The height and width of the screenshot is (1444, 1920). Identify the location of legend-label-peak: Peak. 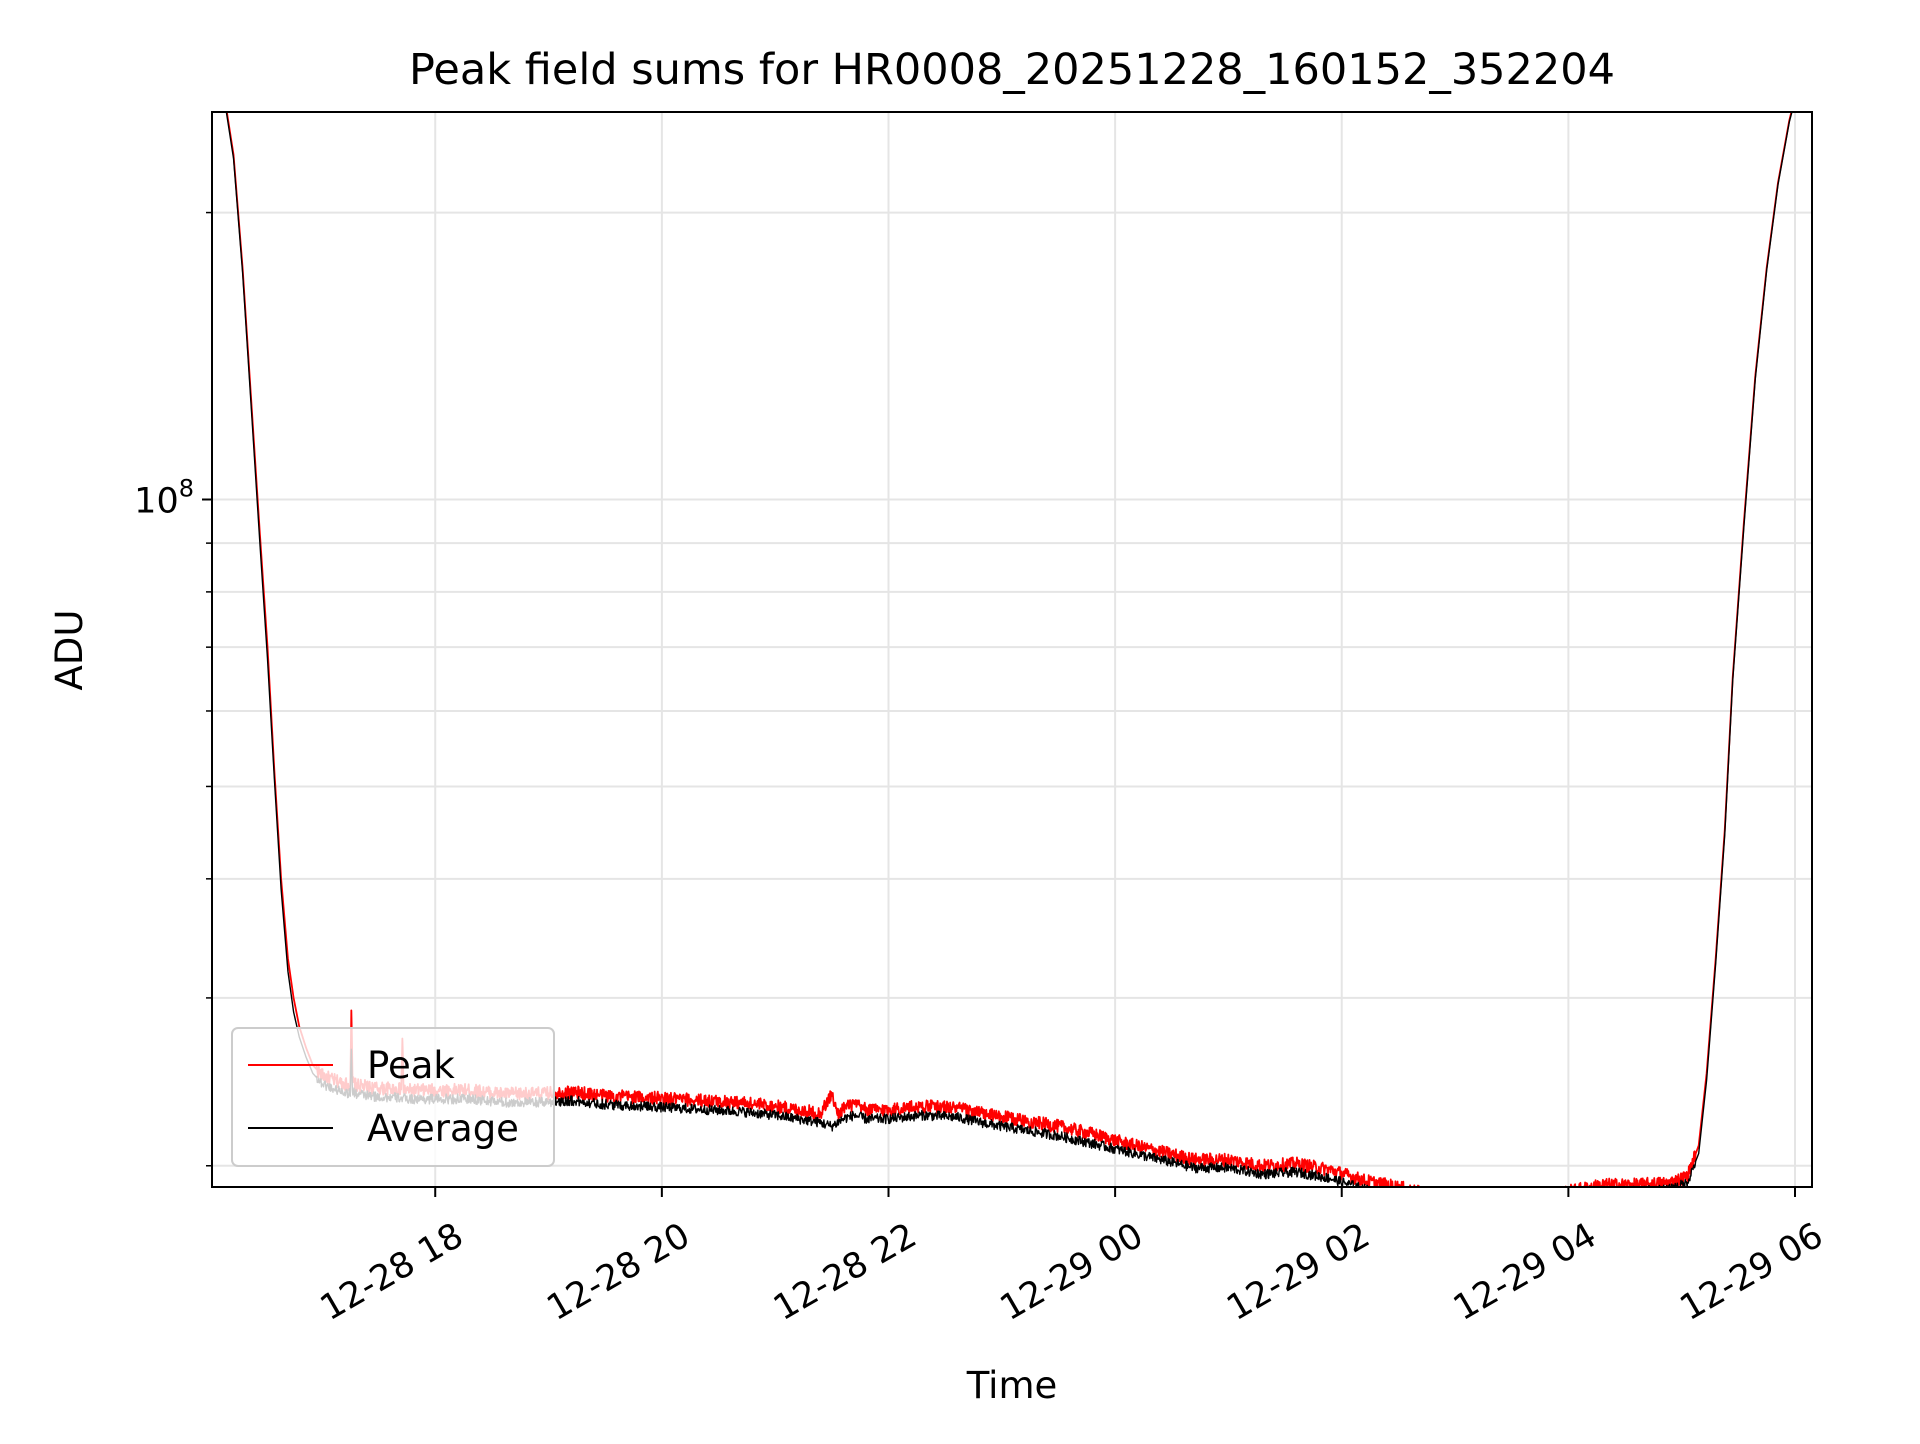
(411, 1065).